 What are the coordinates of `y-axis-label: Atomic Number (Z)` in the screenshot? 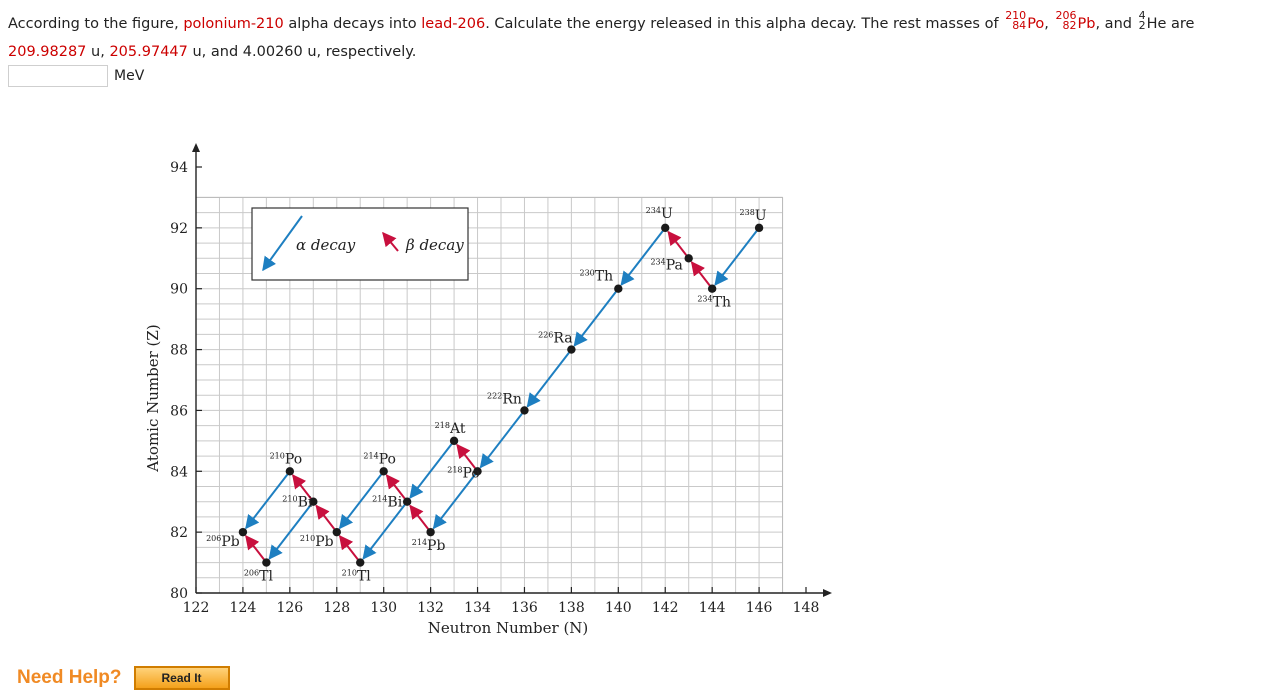 It's located at (153, 398).